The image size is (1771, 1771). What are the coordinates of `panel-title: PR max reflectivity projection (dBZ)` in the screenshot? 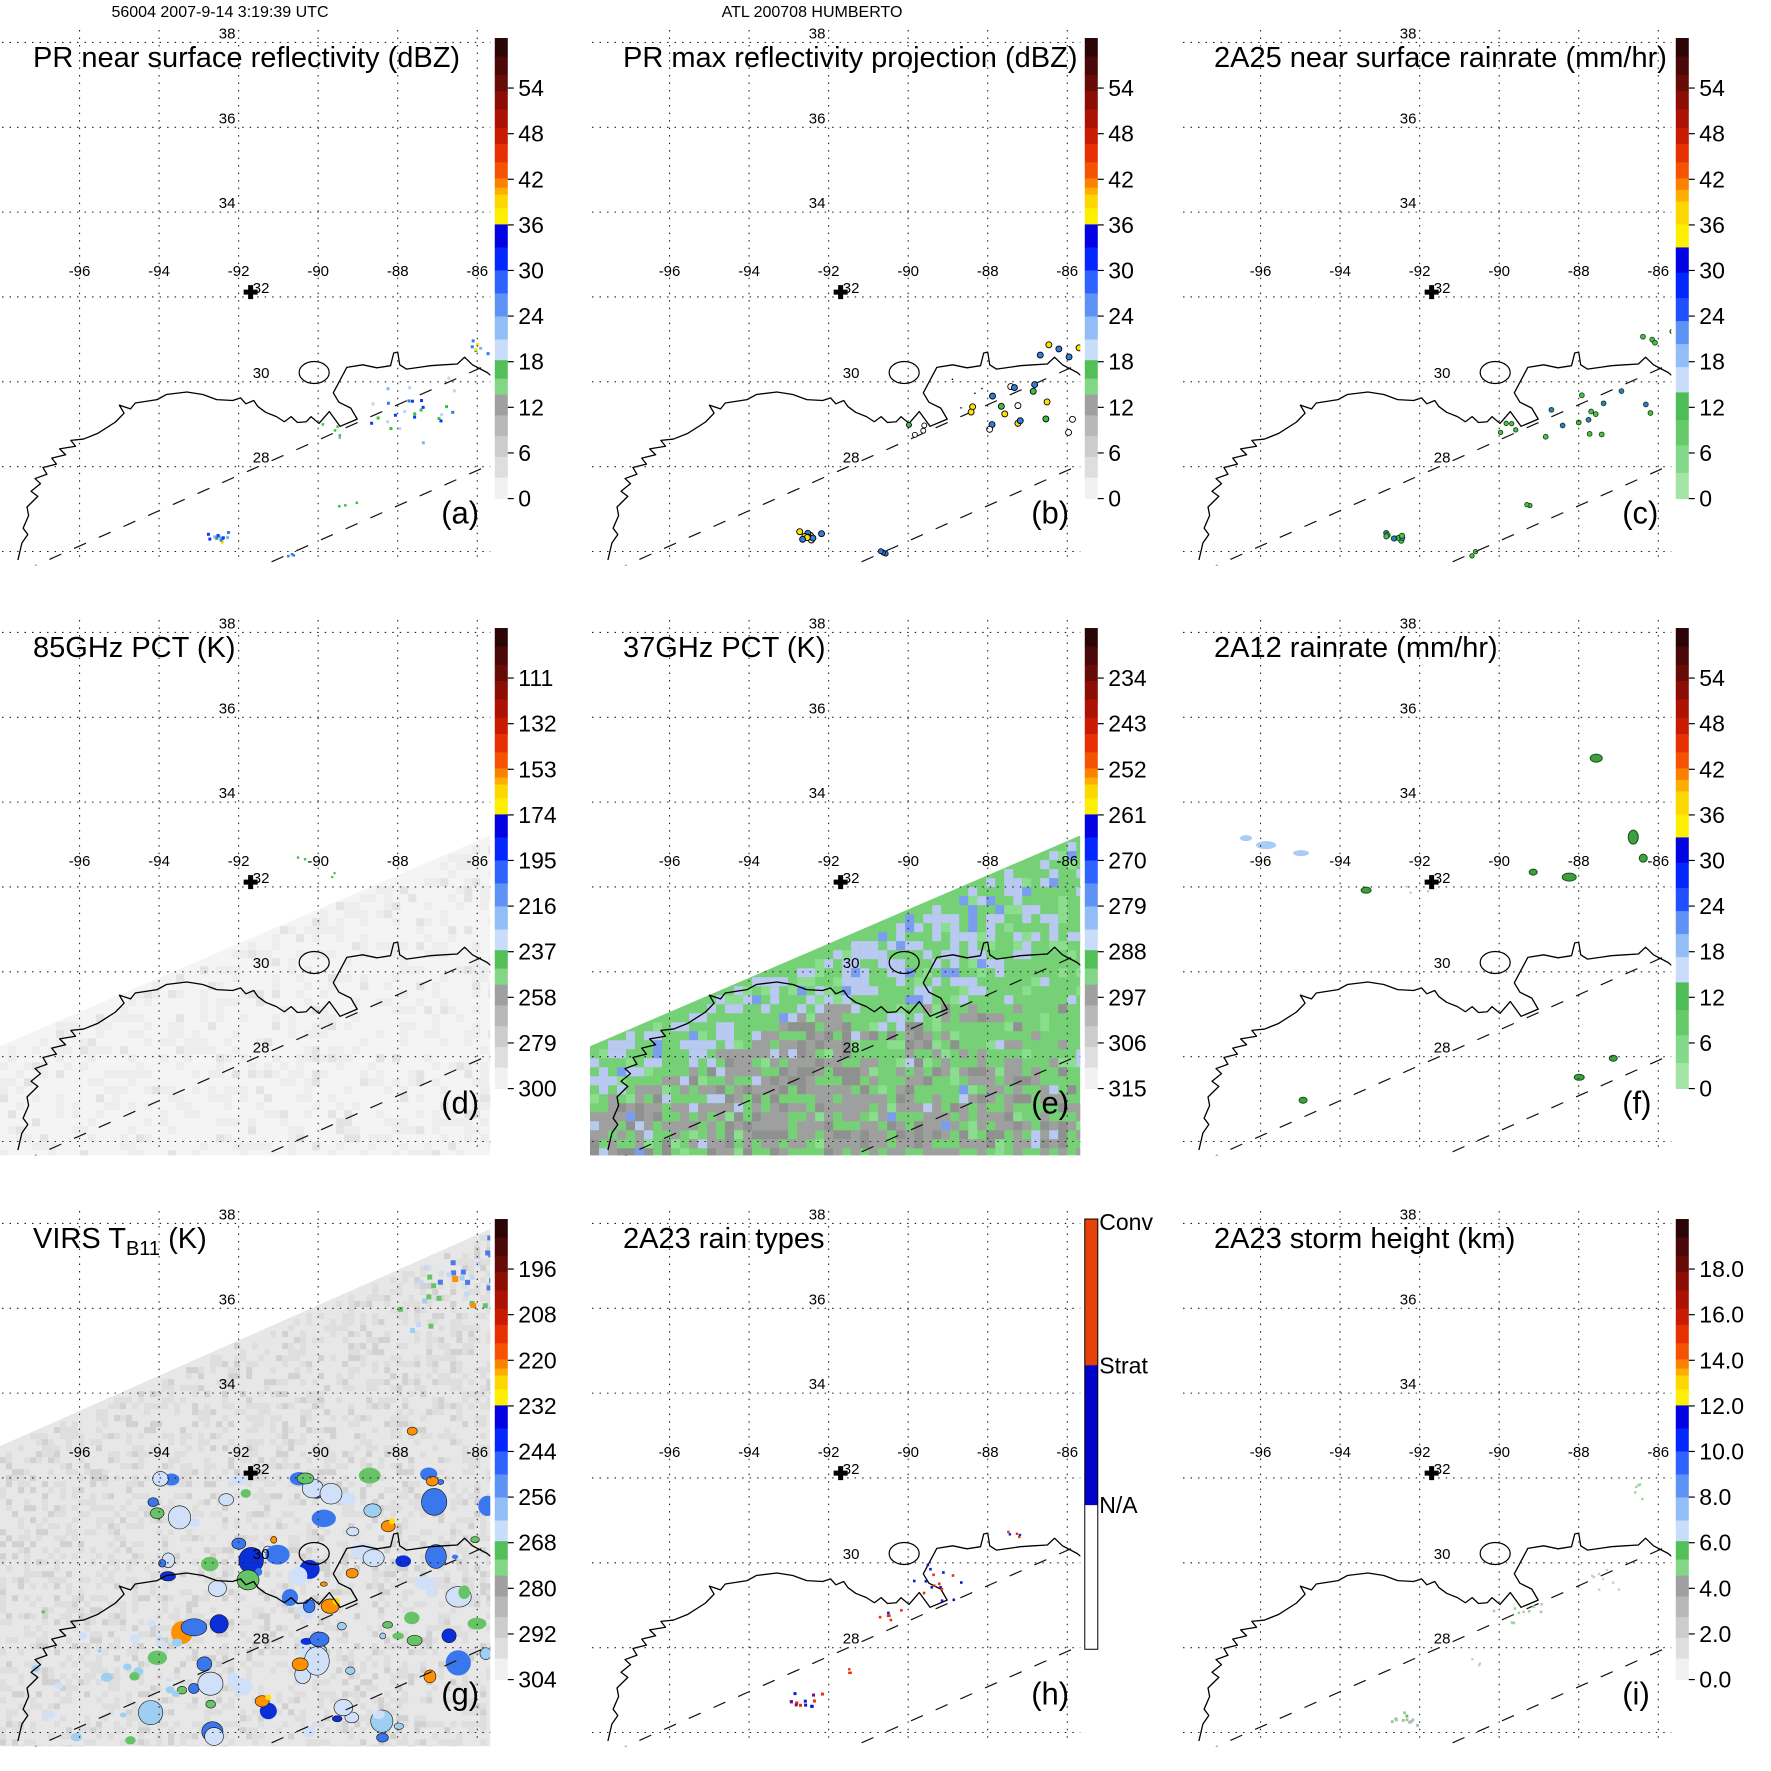 It's located at (850, 58).